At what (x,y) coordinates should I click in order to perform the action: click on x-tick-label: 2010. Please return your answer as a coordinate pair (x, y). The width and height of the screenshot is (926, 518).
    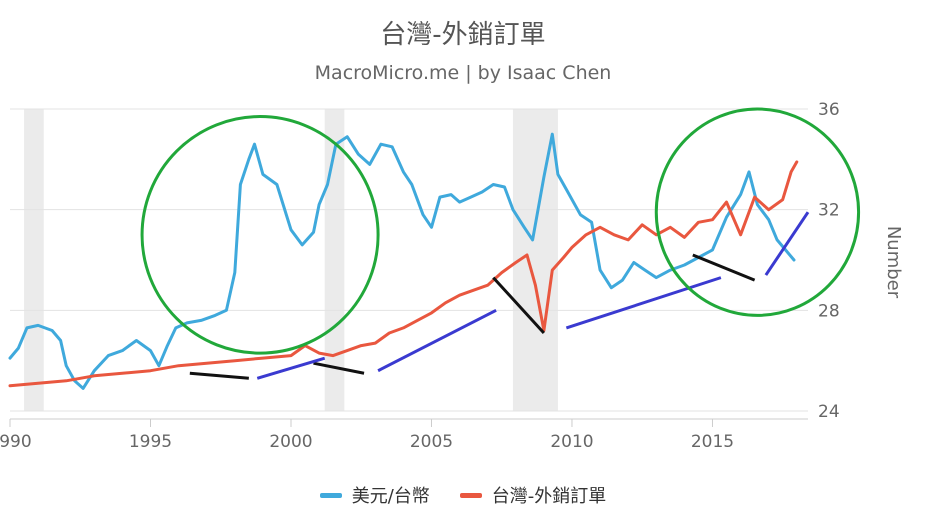
    Looking at the image, I should click on (571, 442).